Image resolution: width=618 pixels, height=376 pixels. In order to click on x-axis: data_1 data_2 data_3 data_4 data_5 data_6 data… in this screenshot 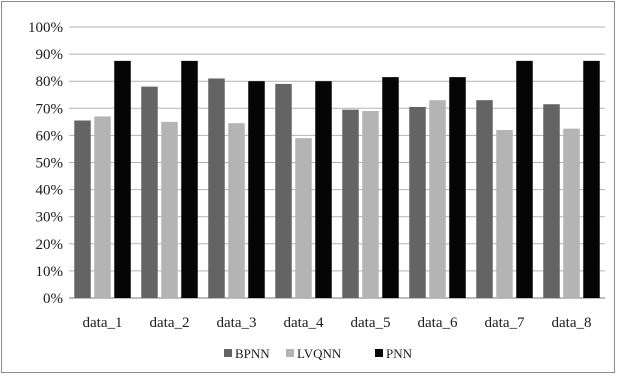, I will do `click(337, 323)`.